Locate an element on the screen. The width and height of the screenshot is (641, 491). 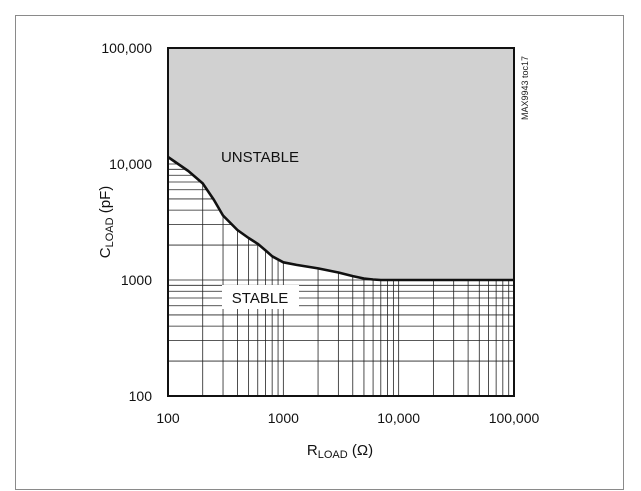
x-axis-title-unit: (Ω) is located at coordinates (360, 450).